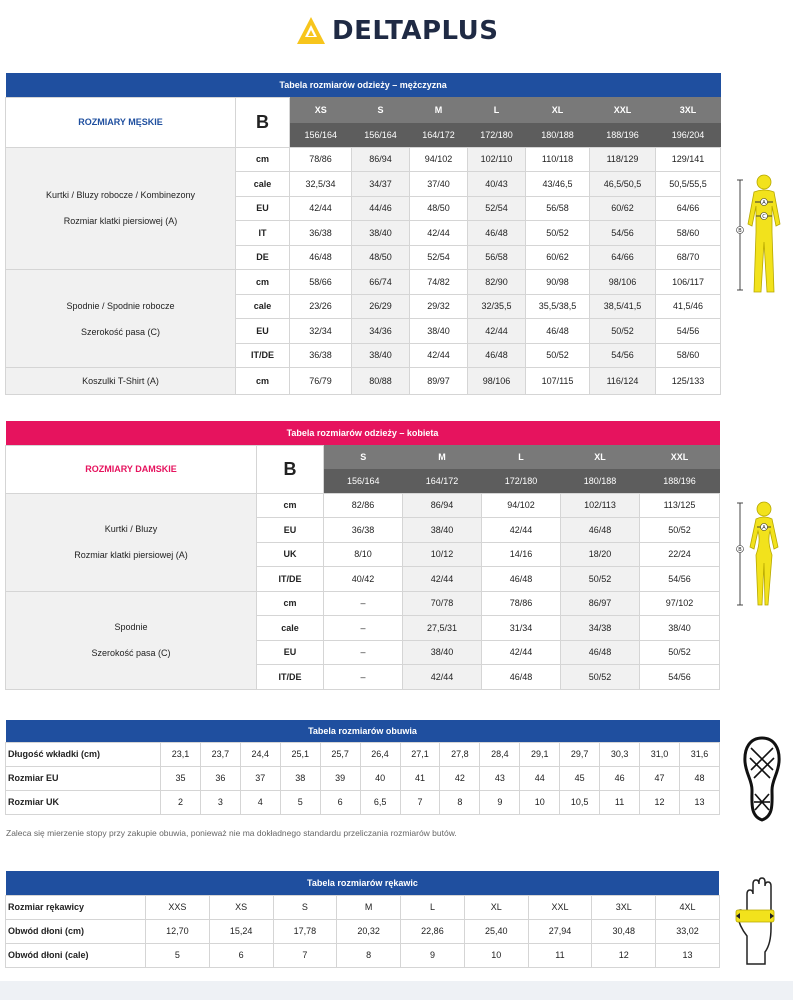 The height and width of the screenshot is (1000, 793). Describe the element at coordinates (320, 306) in the screenshot. I see `size-value: 23/26` at that location.